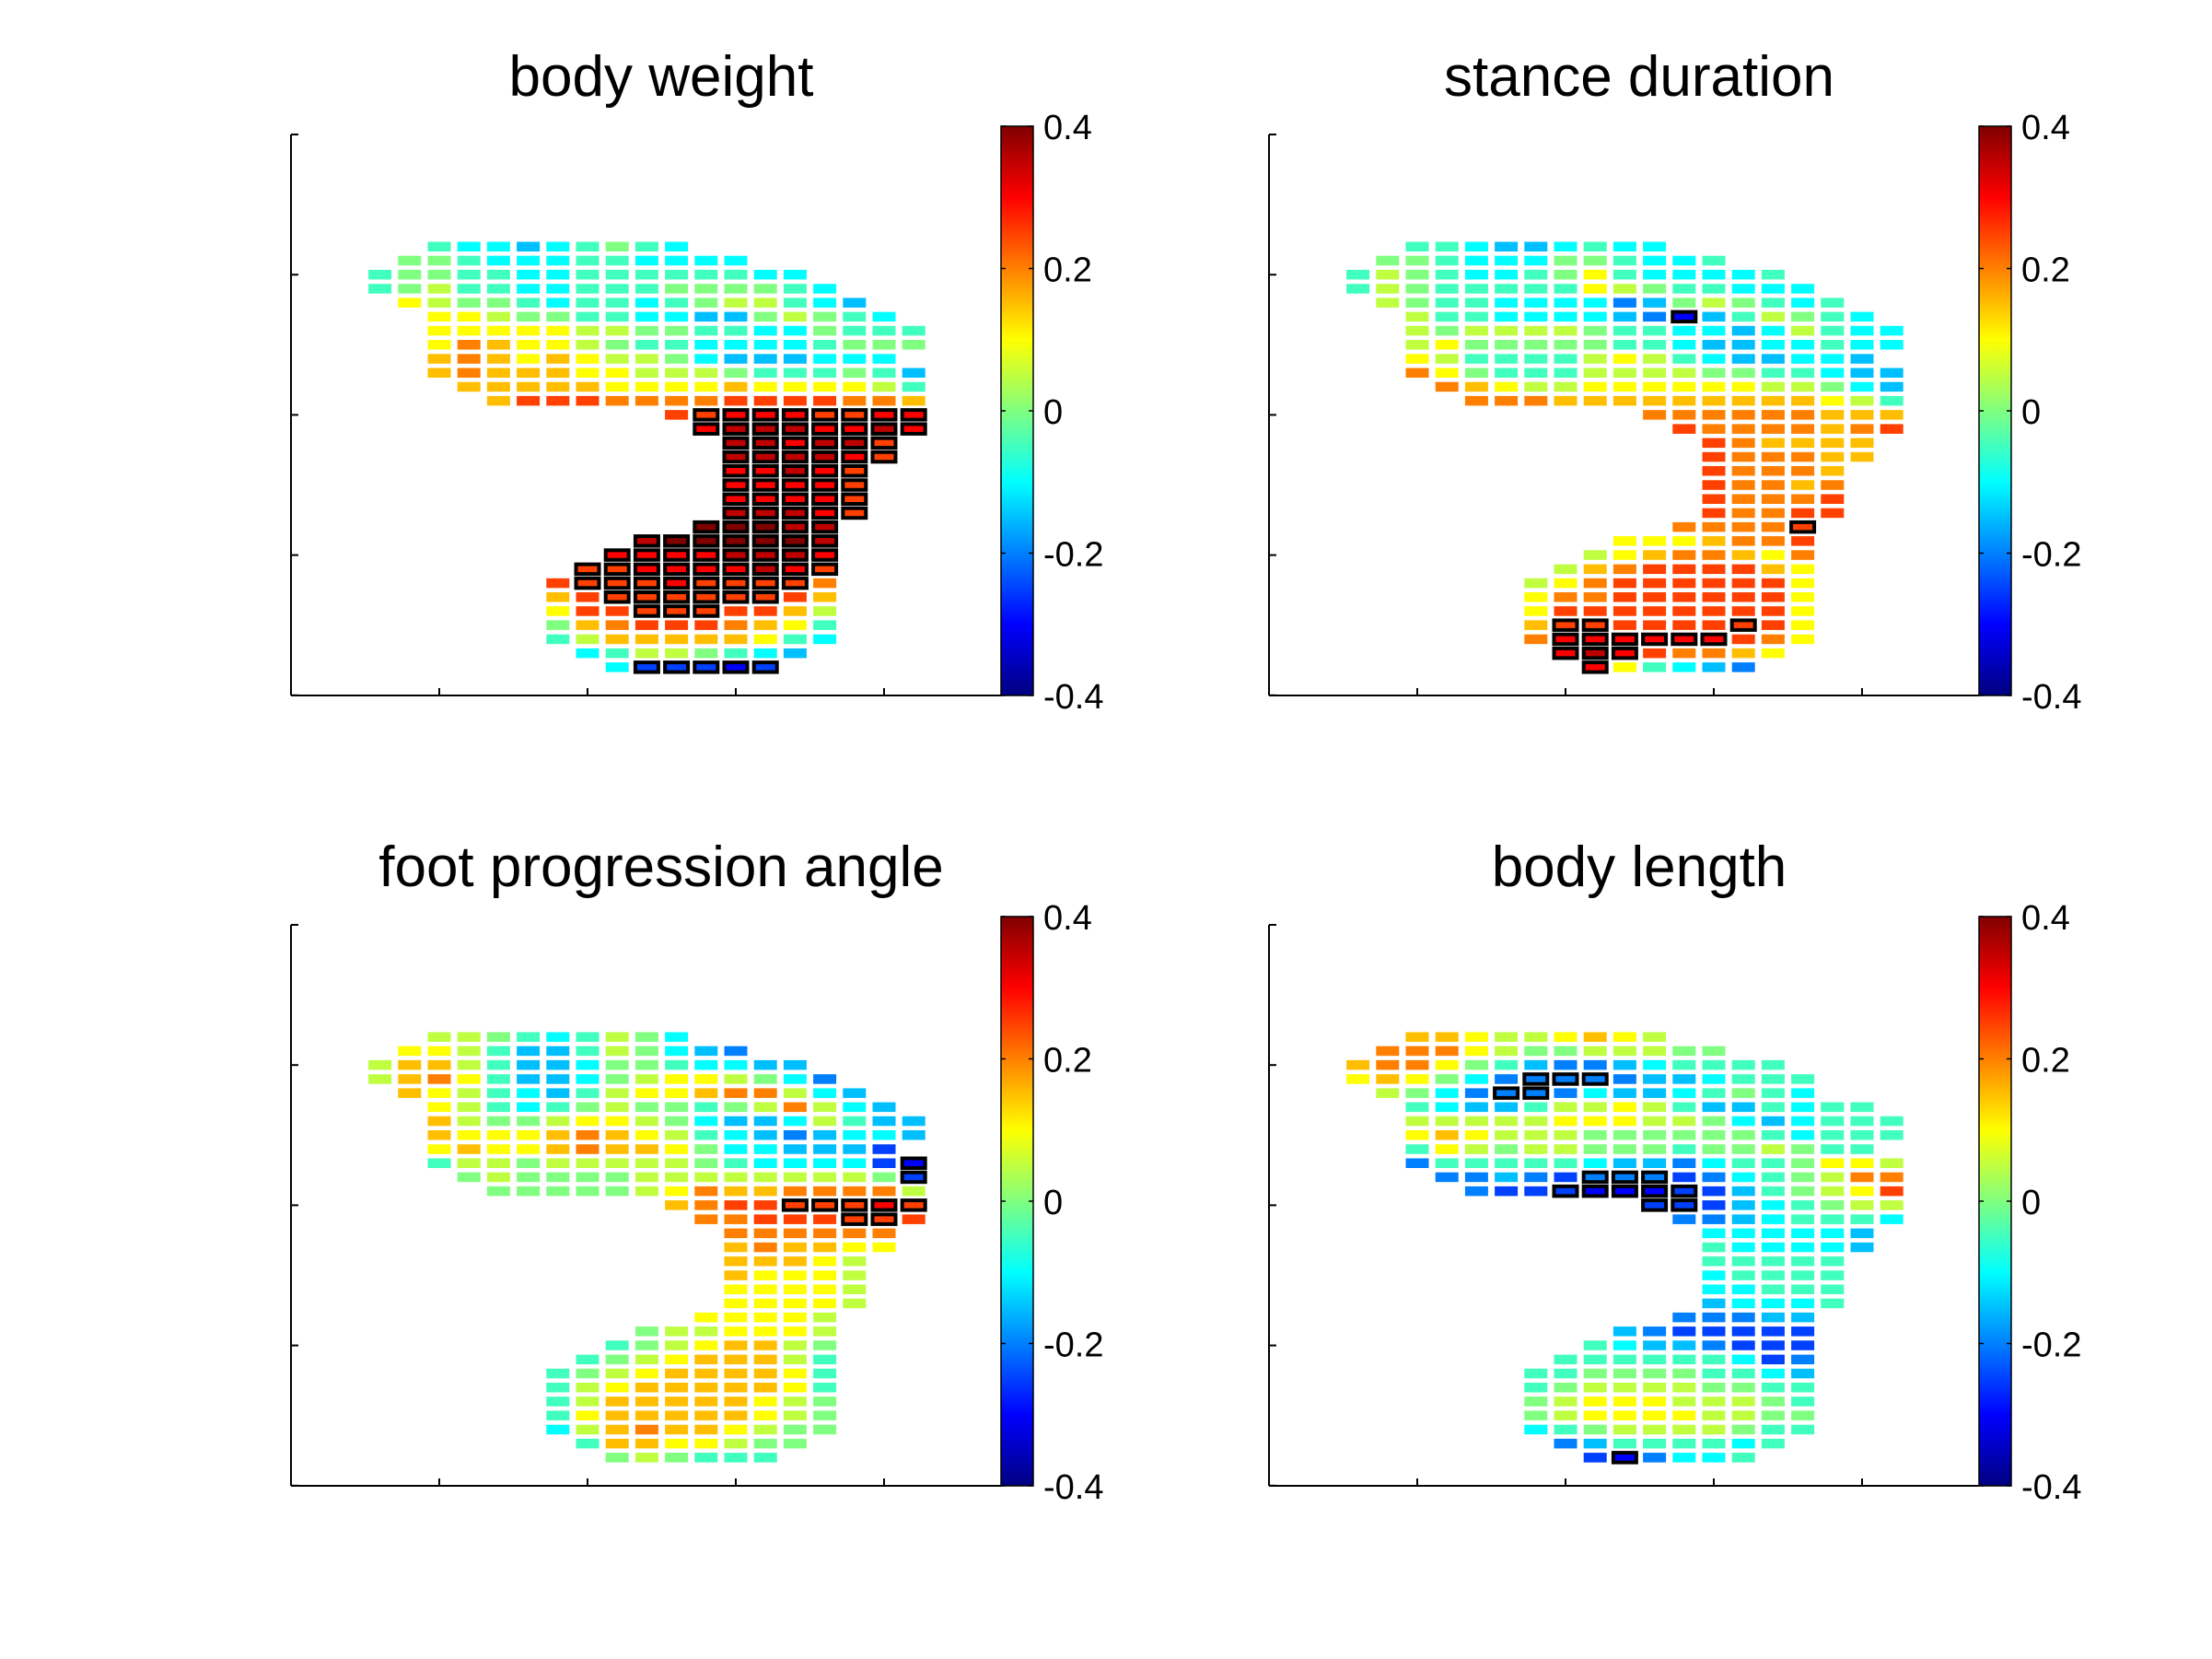 The image size is (2212, 1659). Describe the element at coordinates (1053, 412) in the screenshot. I see `colorbar-tick-label: 0` at that location.